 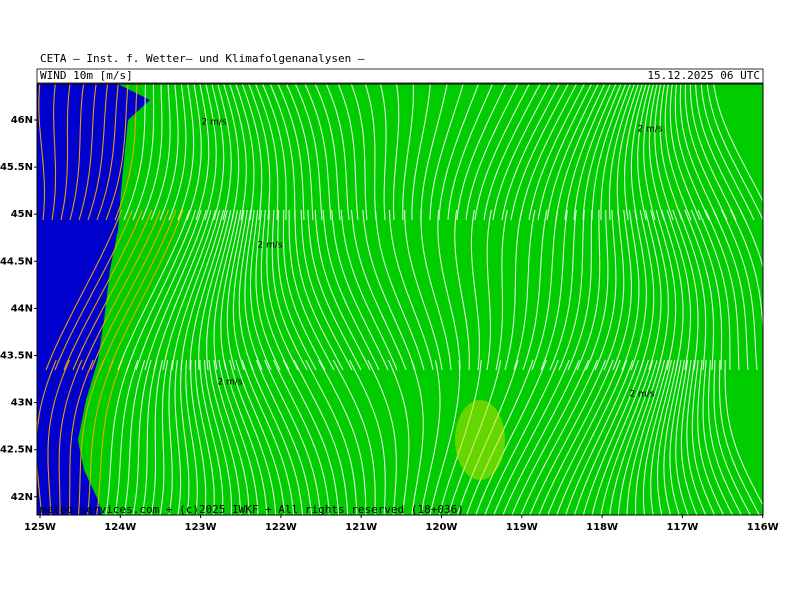 What do you see at coordinates (120, 527) in the screenshot?
I see `x-tick-label: 124W` at bounding box center [120, 527].